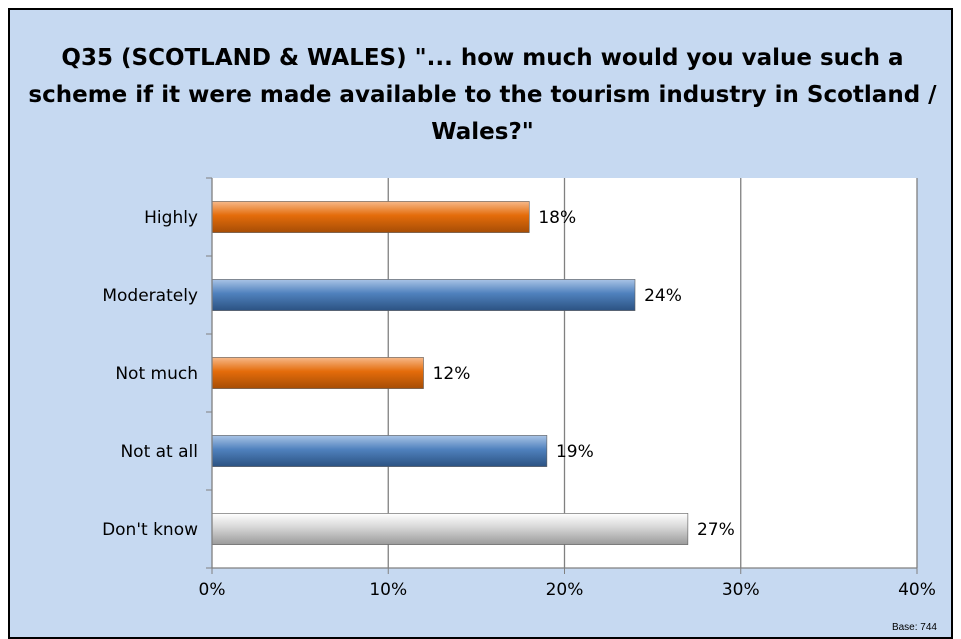  What do you see at coordinates (575, 452) in the screenshot?
I see `value-label: 19%` at bounding box center [575, 452].